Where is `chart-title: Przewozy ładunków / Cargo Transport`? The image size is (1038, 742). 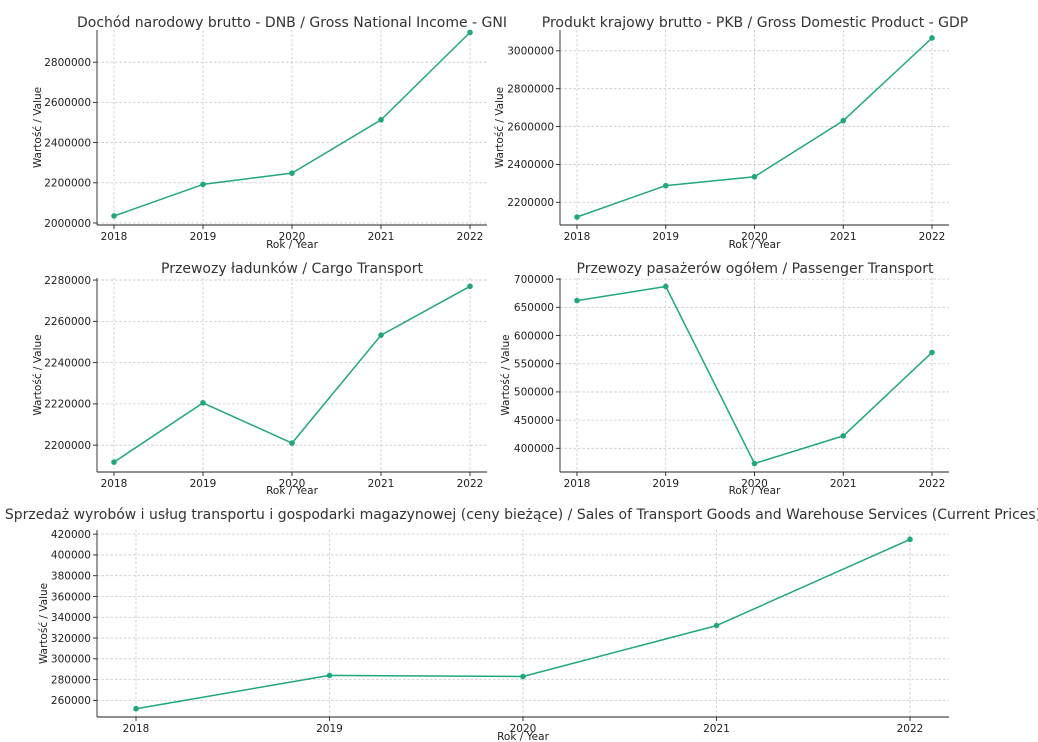 chart-title: Przewozy ładunków / Cargo Transport is located at coordinates (292, 269).